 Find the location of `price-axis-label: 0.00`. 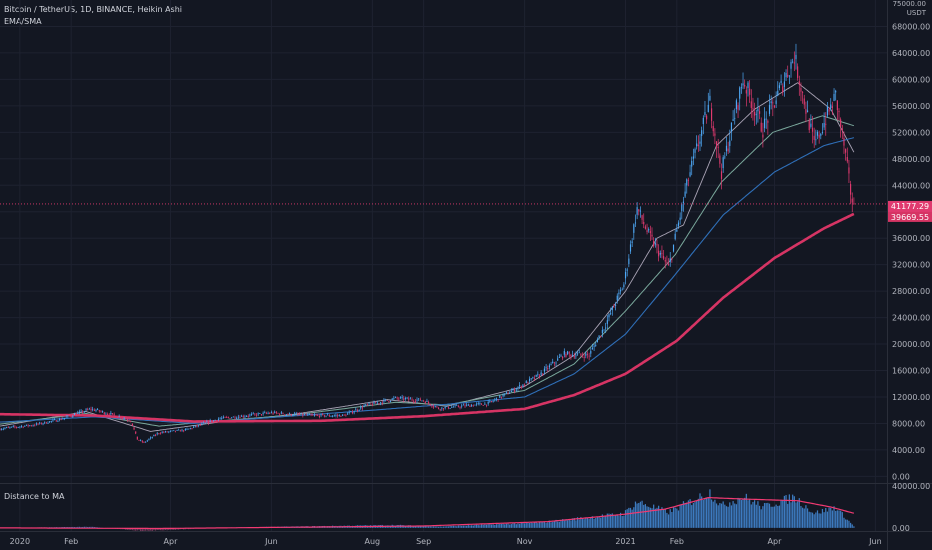

price-axis-label: 0.00 is located at coordinates (901, 476).